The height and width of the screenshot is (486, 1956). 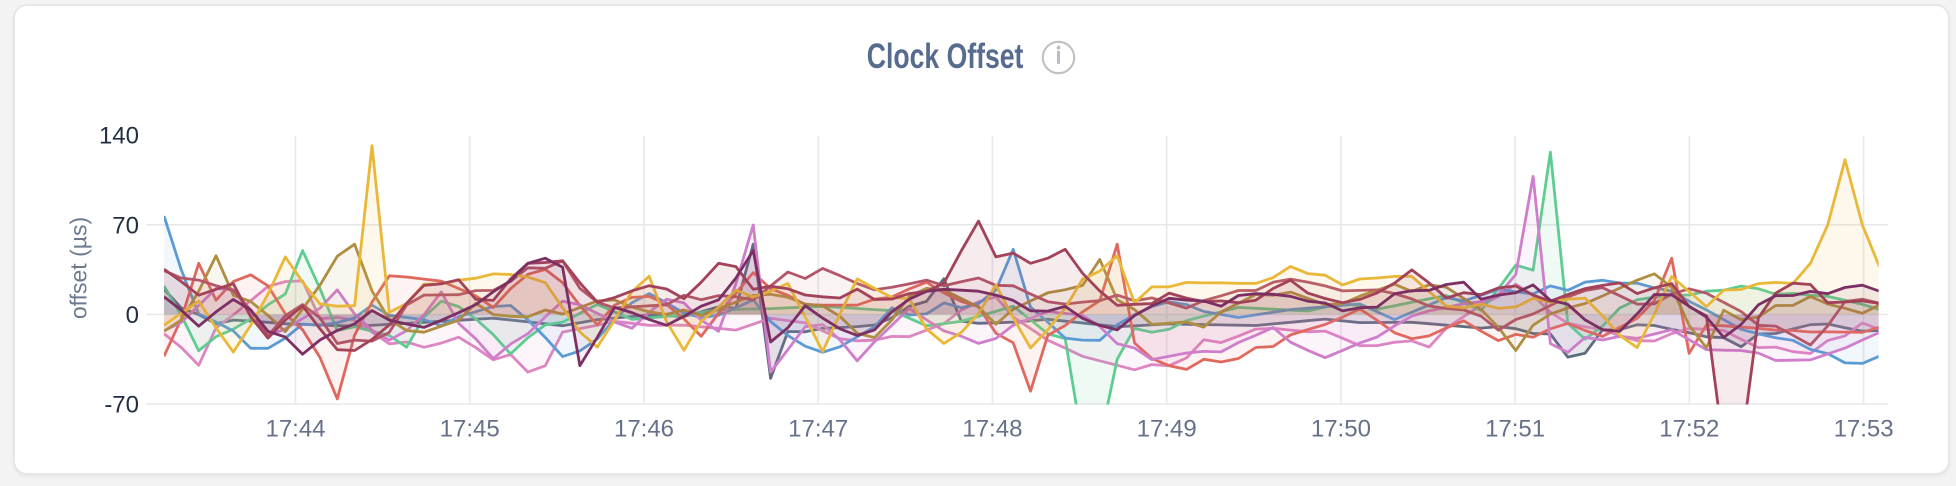 I want to click on svg-text: 17:50, so click(x=1341, y=429).